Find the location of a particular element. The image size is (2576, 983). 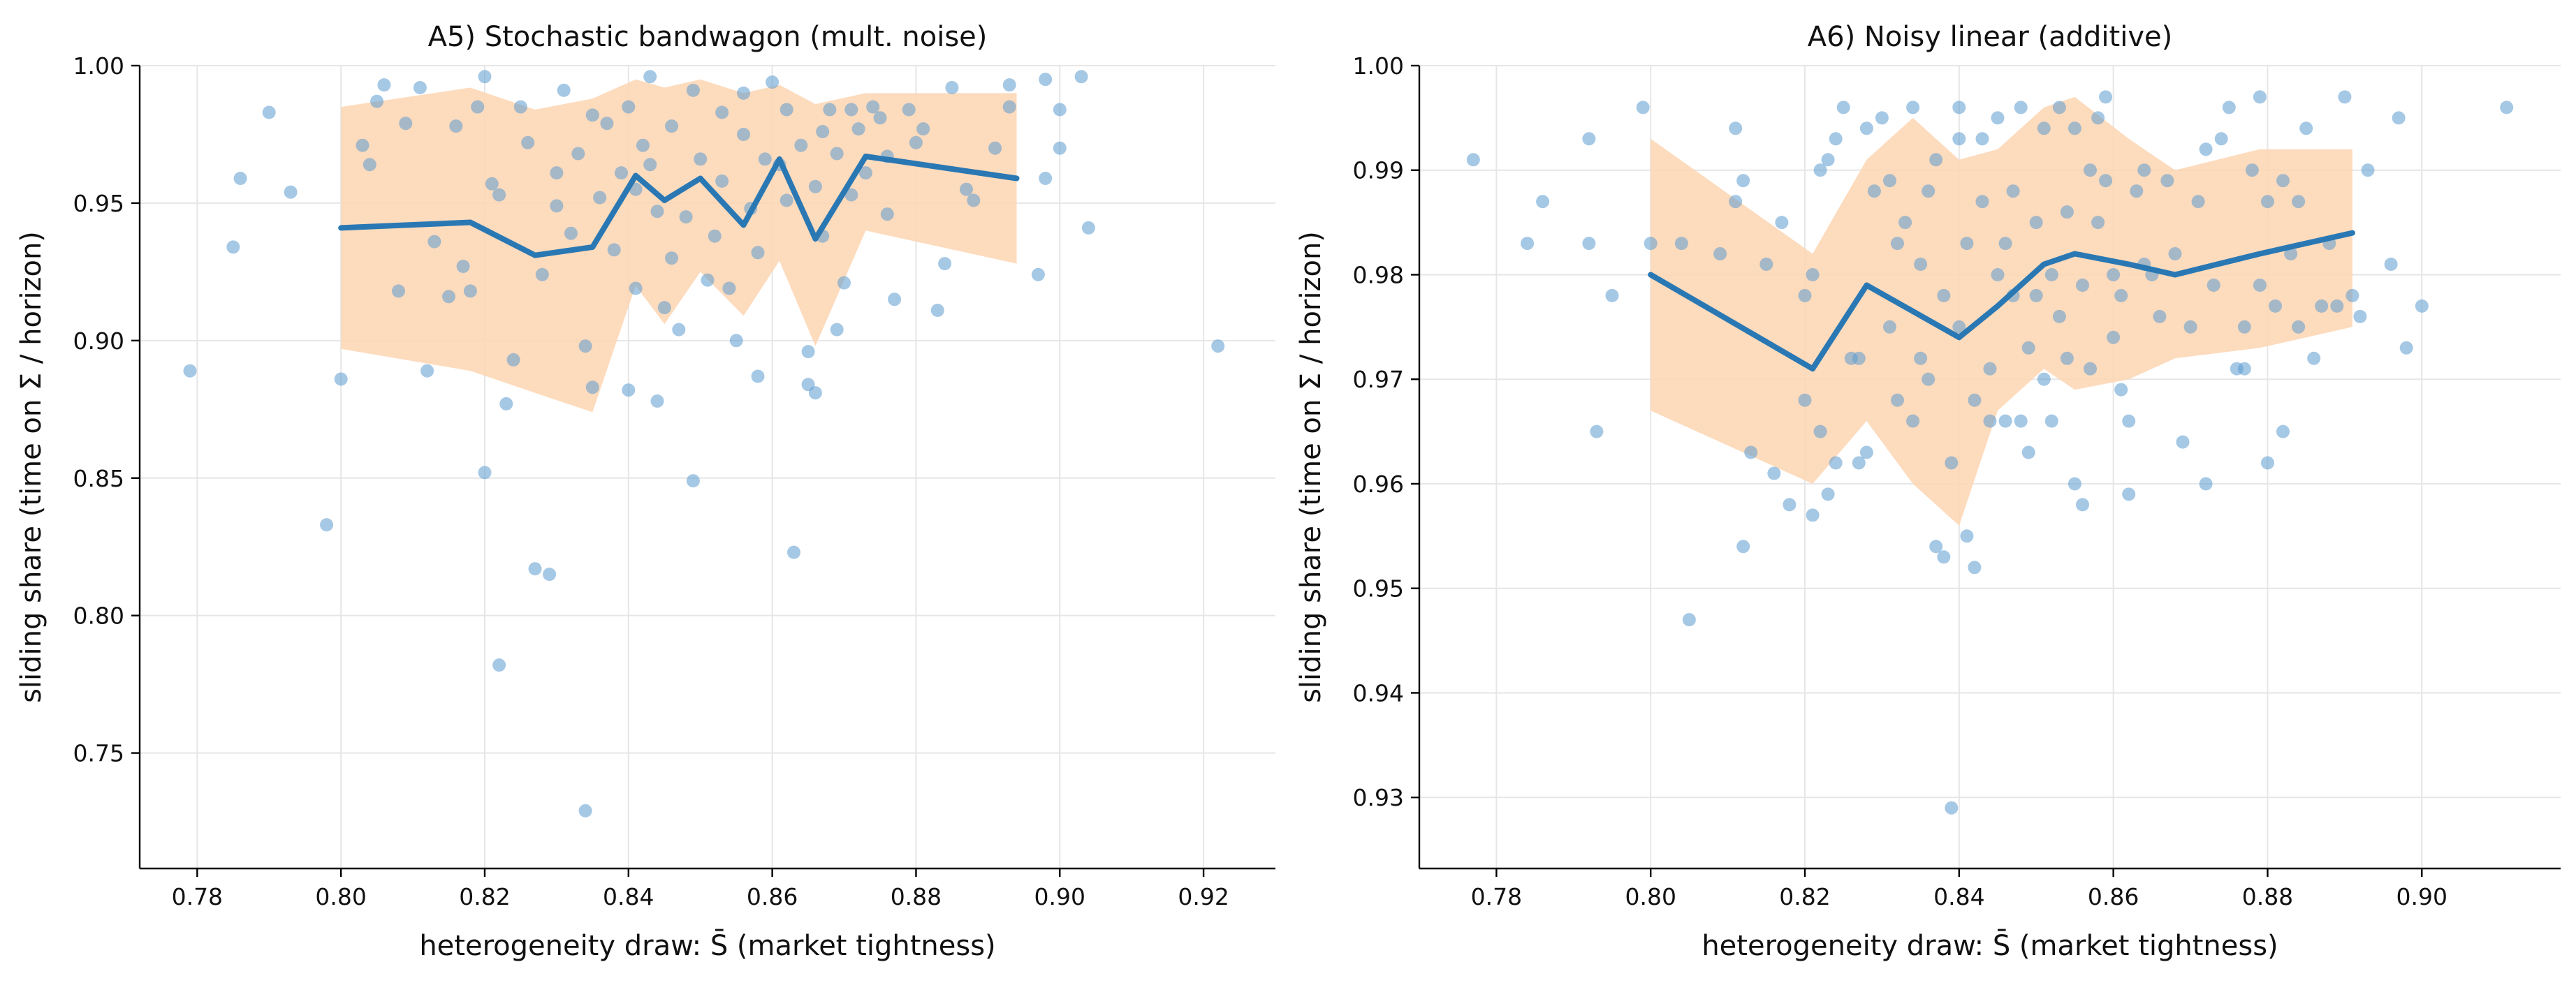

y-tick-label: 0.85 is located at coordinates (99, 478).